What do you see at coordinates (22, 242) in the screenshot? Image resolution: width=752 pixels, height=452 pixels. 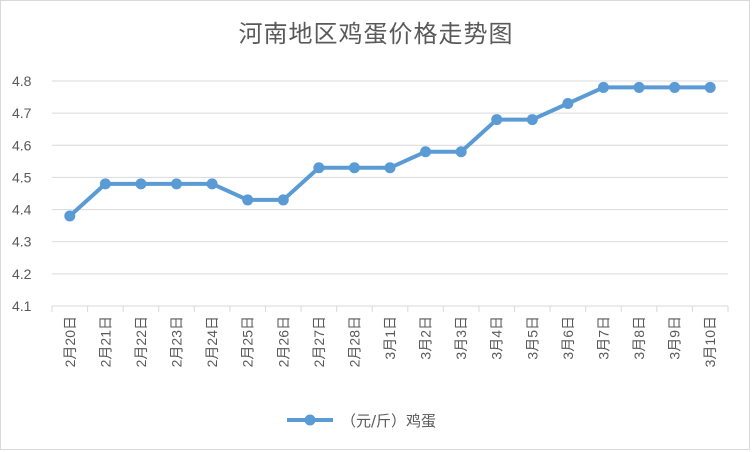 I see `y-tick-label: 4.3` at bounding box center [22, 242].